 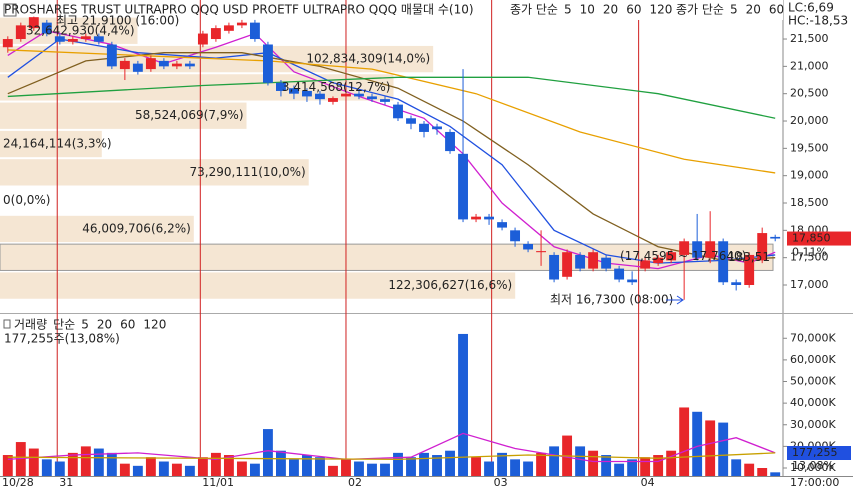 What do you see at coordinates (154, 325) in the screenshot?
I see `volume-legend-item: 120` at bounding box center [154, 325].